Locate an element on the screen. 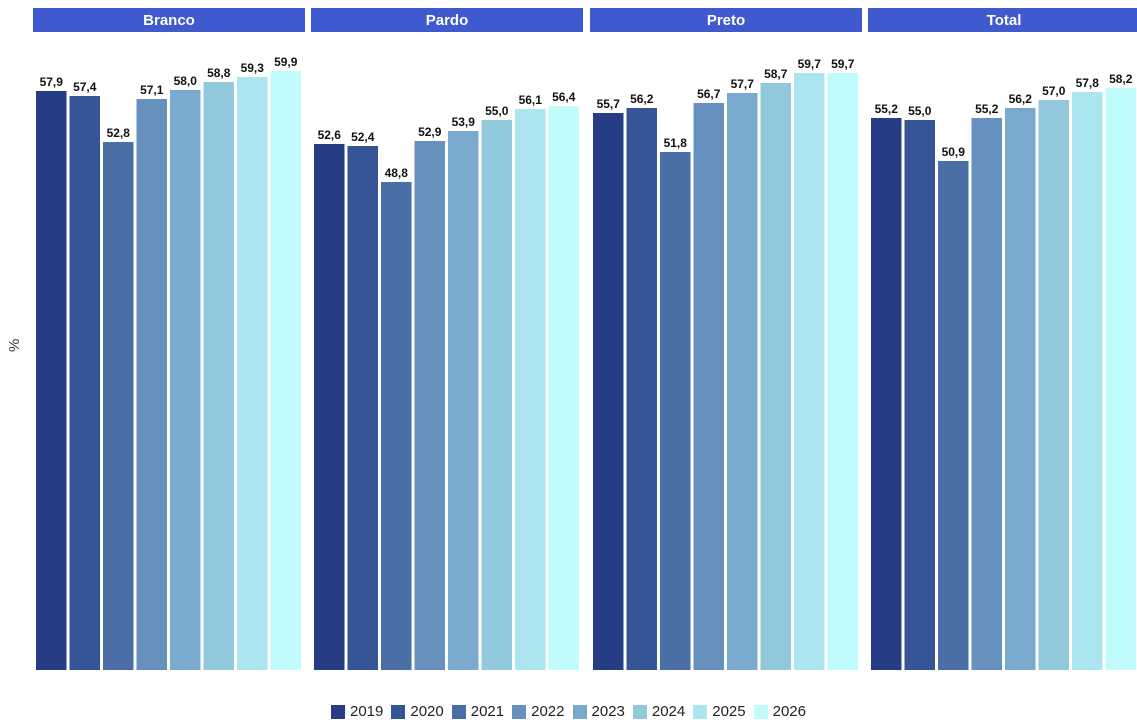 This screenshot has height=726, width=1137. legend: 2019 2020 2021 2022 2023 2024 2025 2026 is located at coordinates (568, 711).